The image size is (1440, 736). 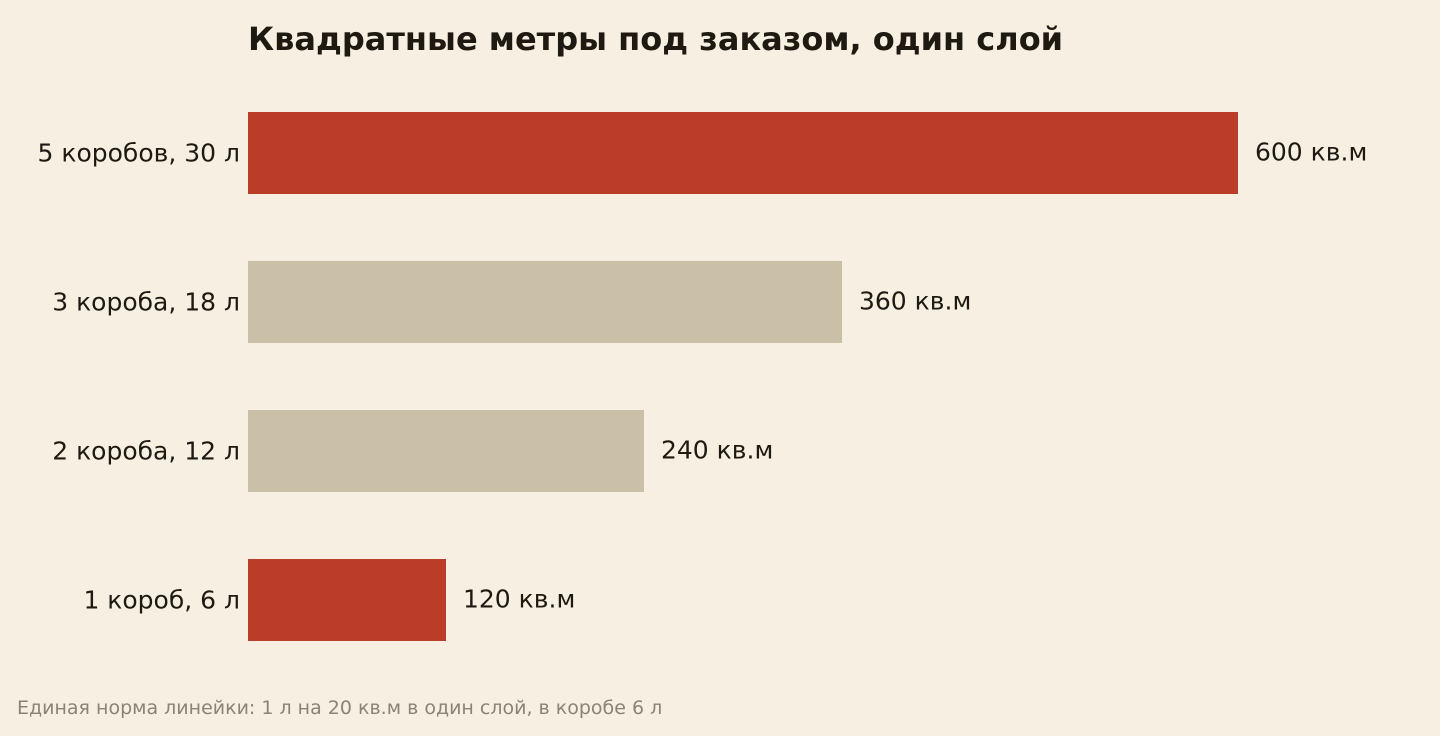 I want to click on value-label: 360 кв.м, so click(x=915, y=301).